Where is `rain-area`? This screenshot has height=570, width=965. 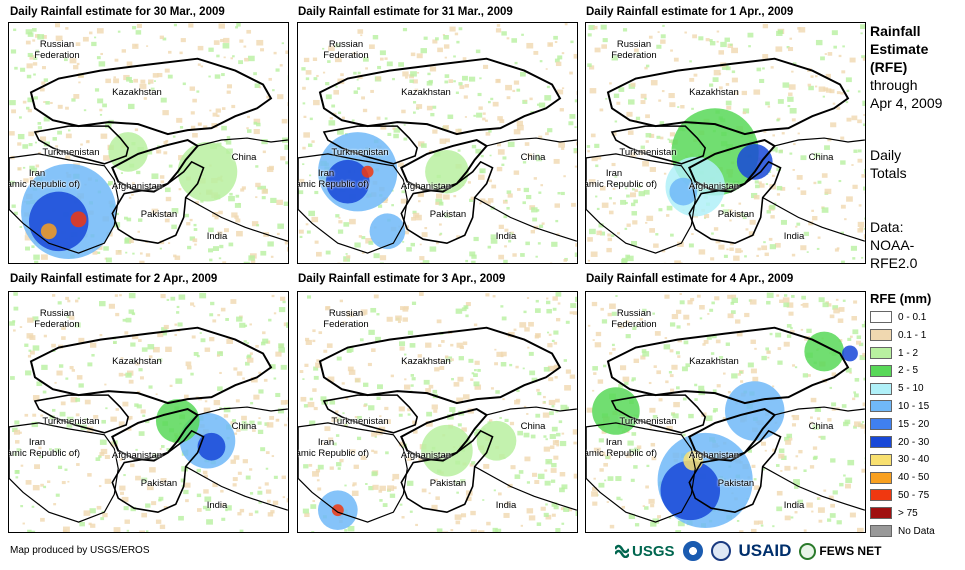 rain-area is located at coordinates (447, 450).